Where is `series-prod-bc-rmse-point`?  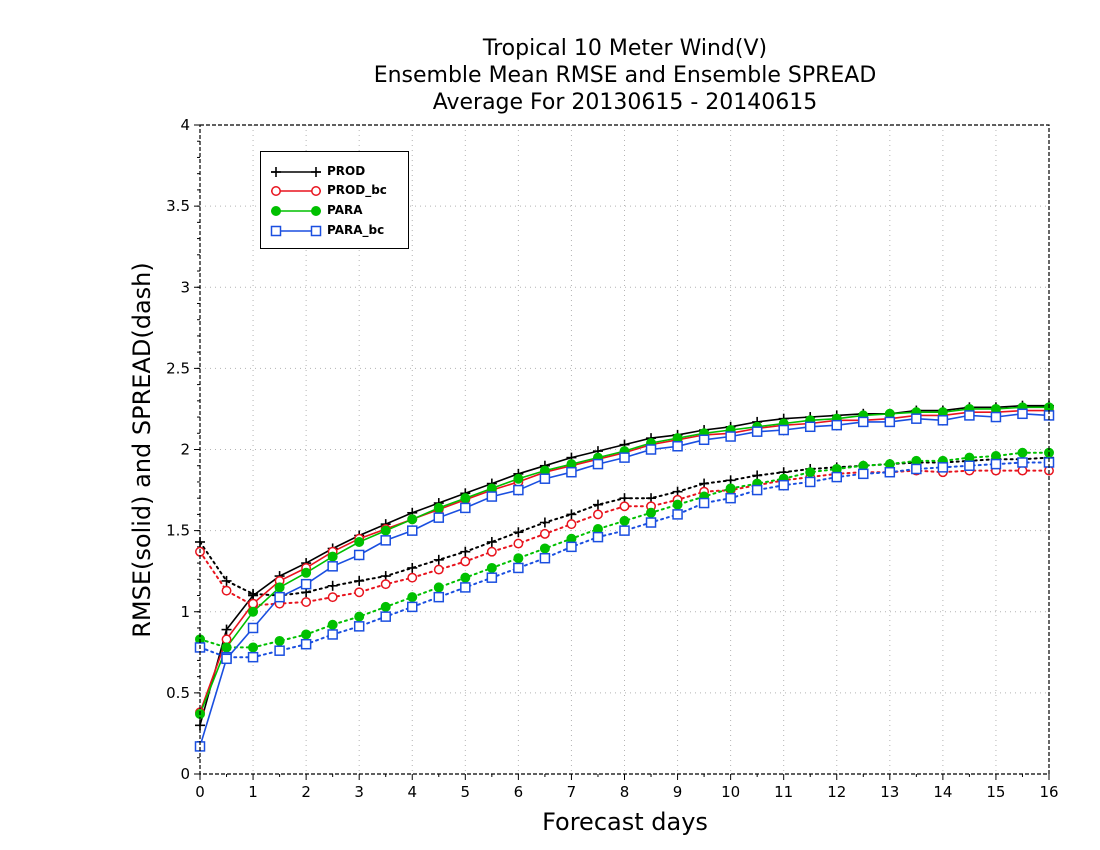 series-prod-bc-rmse-point is located at coordinates (226, 639).